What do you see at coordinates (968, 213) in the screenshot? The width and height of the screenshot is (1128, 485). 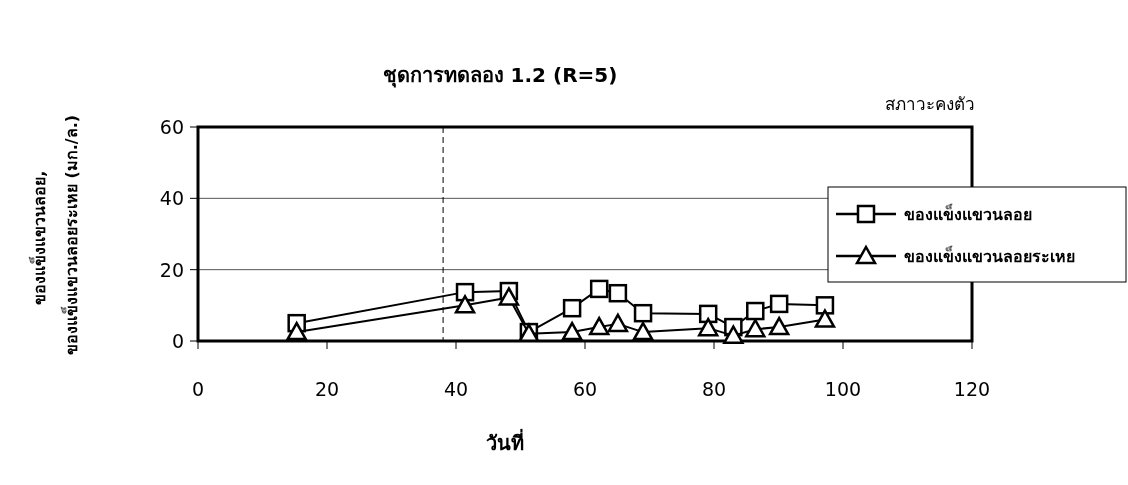 I see `legend-label: ของแข็งแขวนลอย` at bounding box center [968, 213].